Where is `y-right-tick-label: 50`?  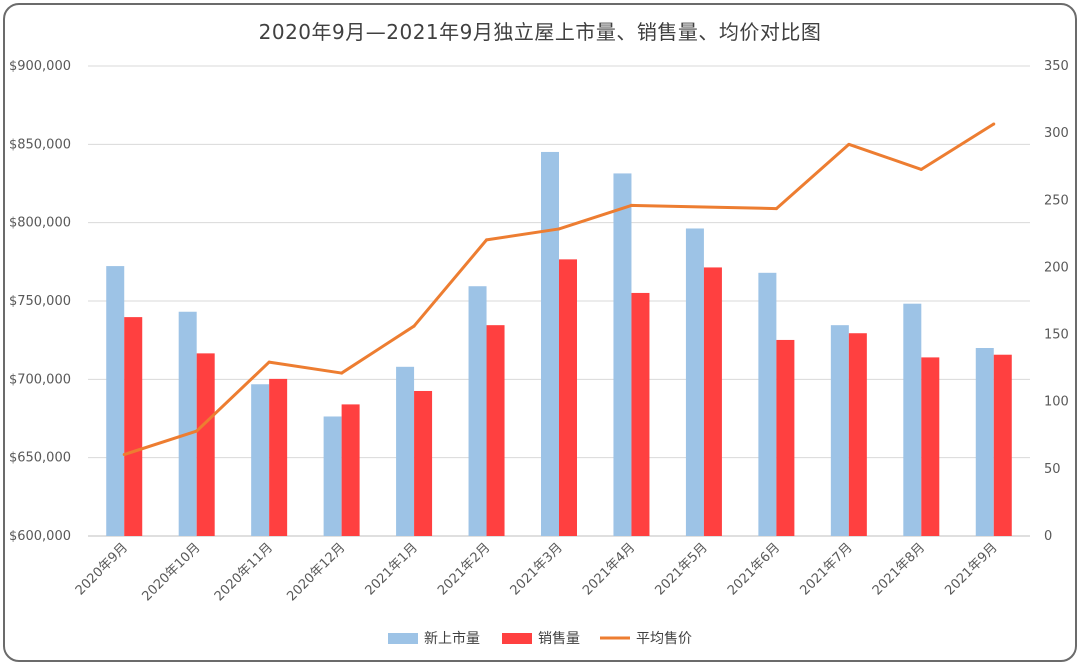
y-right-tick-label: 50 is located at coordinates (1052, 469).